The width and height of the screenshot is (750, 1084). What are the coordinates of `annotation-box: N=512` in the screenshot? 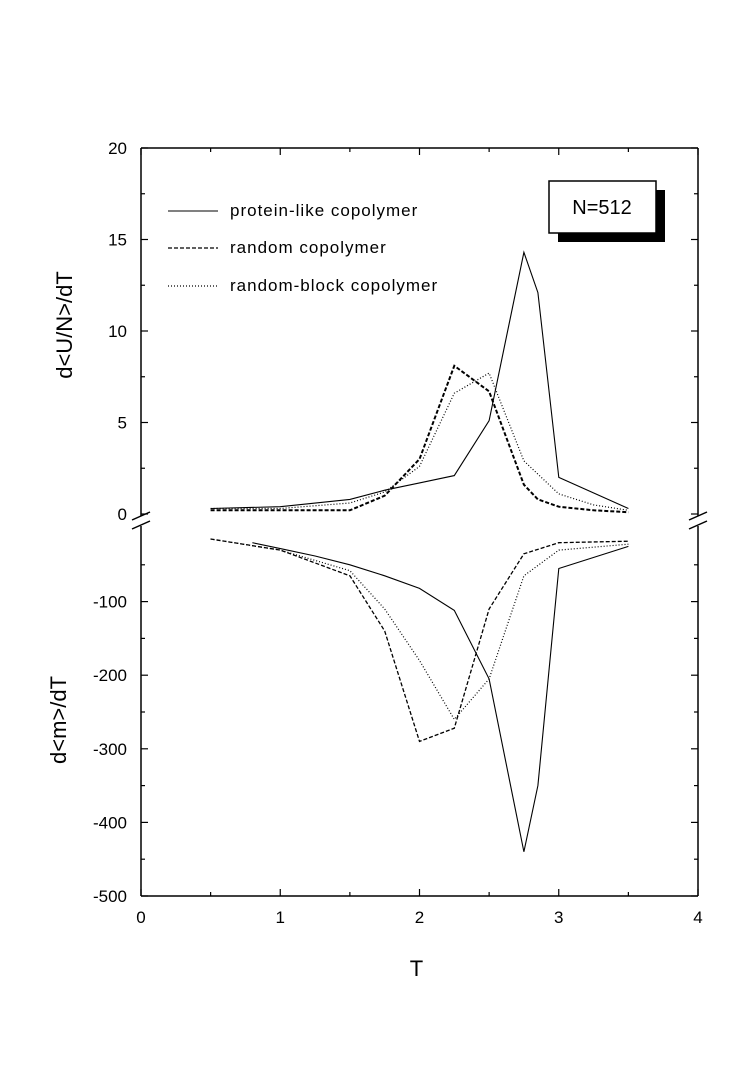 It's located at (606, 211).